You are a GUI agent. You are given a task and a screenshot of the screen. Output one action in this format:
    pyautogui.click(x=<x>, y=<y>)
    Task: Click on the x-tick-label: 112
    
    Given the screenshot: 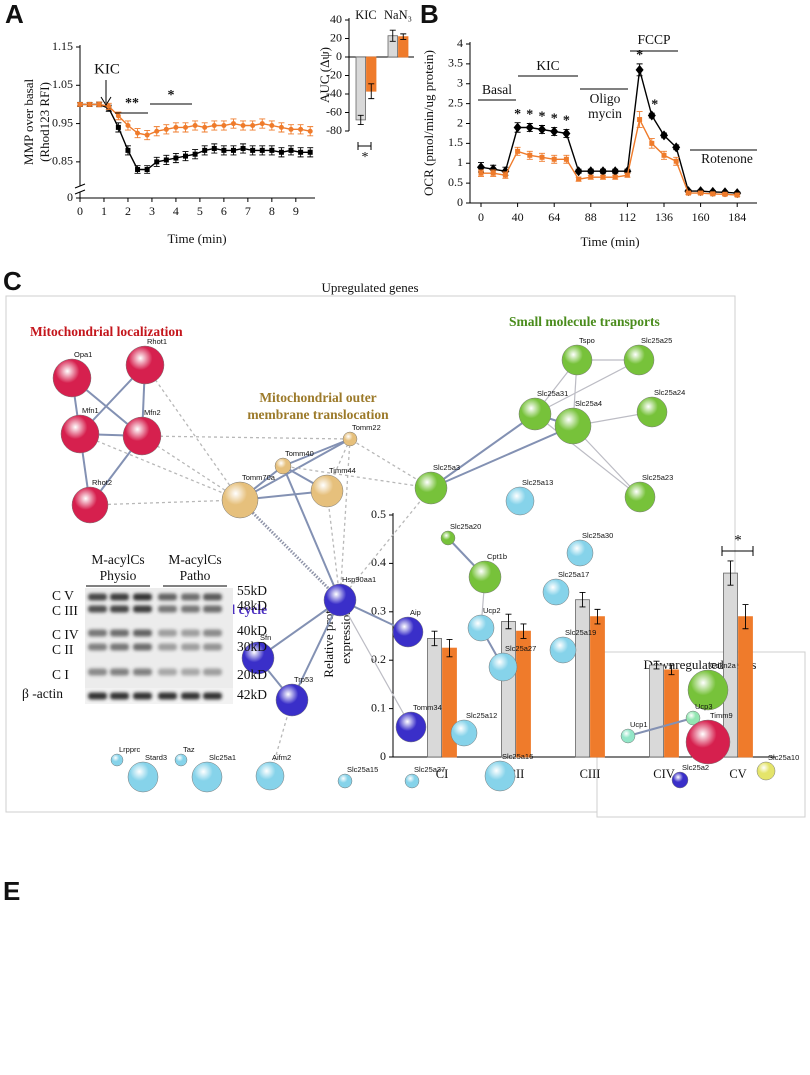 What is the action you would take?
    pyautogui.click(x=628, y=217)
    